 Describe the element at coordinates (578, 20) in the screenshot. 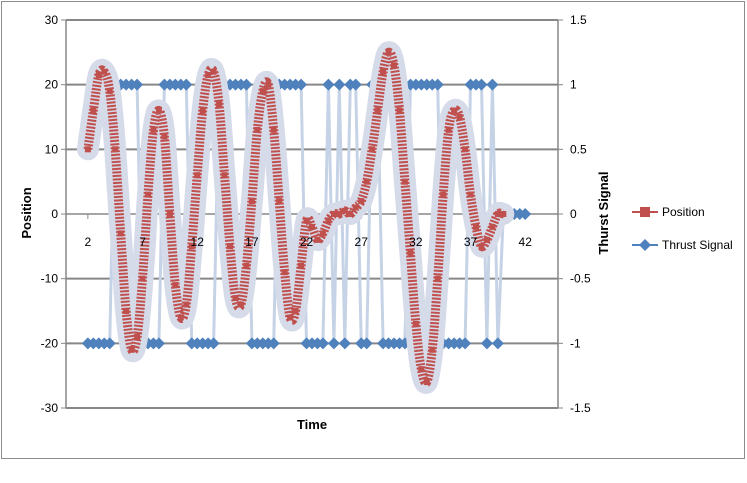

I see `y2-tick-label: 1.5` at that location.